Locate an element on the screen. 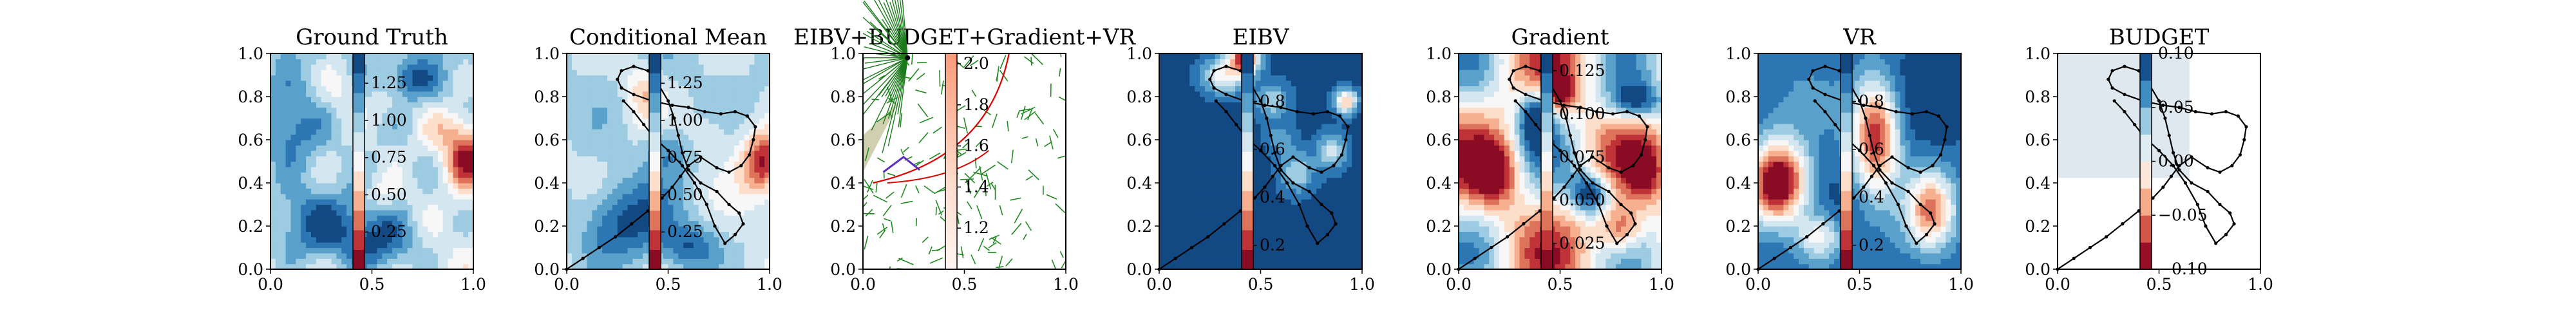 This screenshot has width=2576, height=322. colorbar-tick-label: 1.6 is located at coordinates (976, 146).